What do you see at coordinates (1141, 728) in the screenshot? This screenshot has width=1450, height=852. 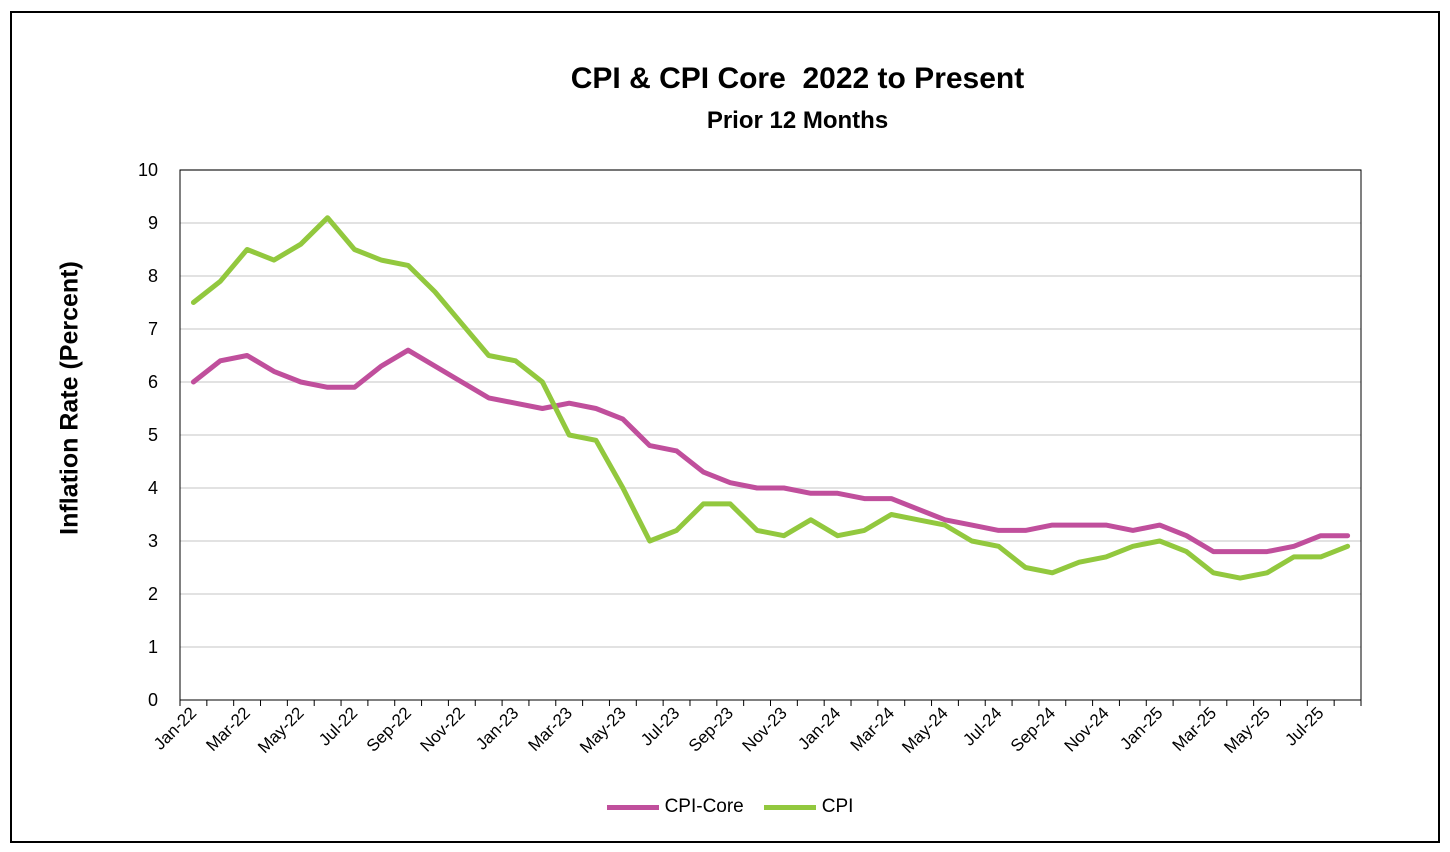 I see `x-tick-label: Jan-25` at bounding box center [1141, 728].